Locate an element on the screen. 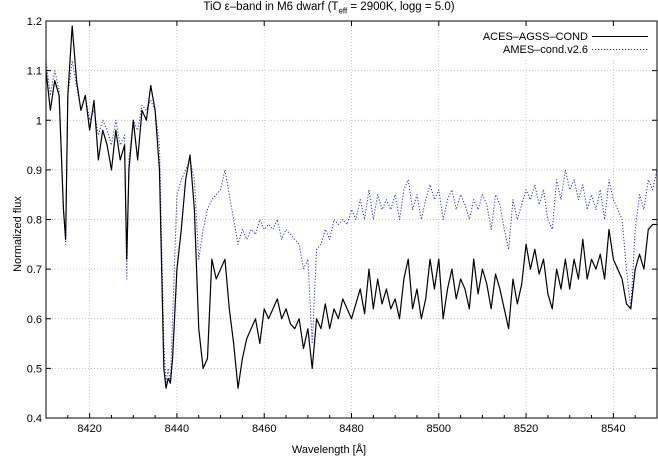 This screenshot has height=462, width=658. x-axis-label: Wavelength [Å] is located at coordinates (329, 450).